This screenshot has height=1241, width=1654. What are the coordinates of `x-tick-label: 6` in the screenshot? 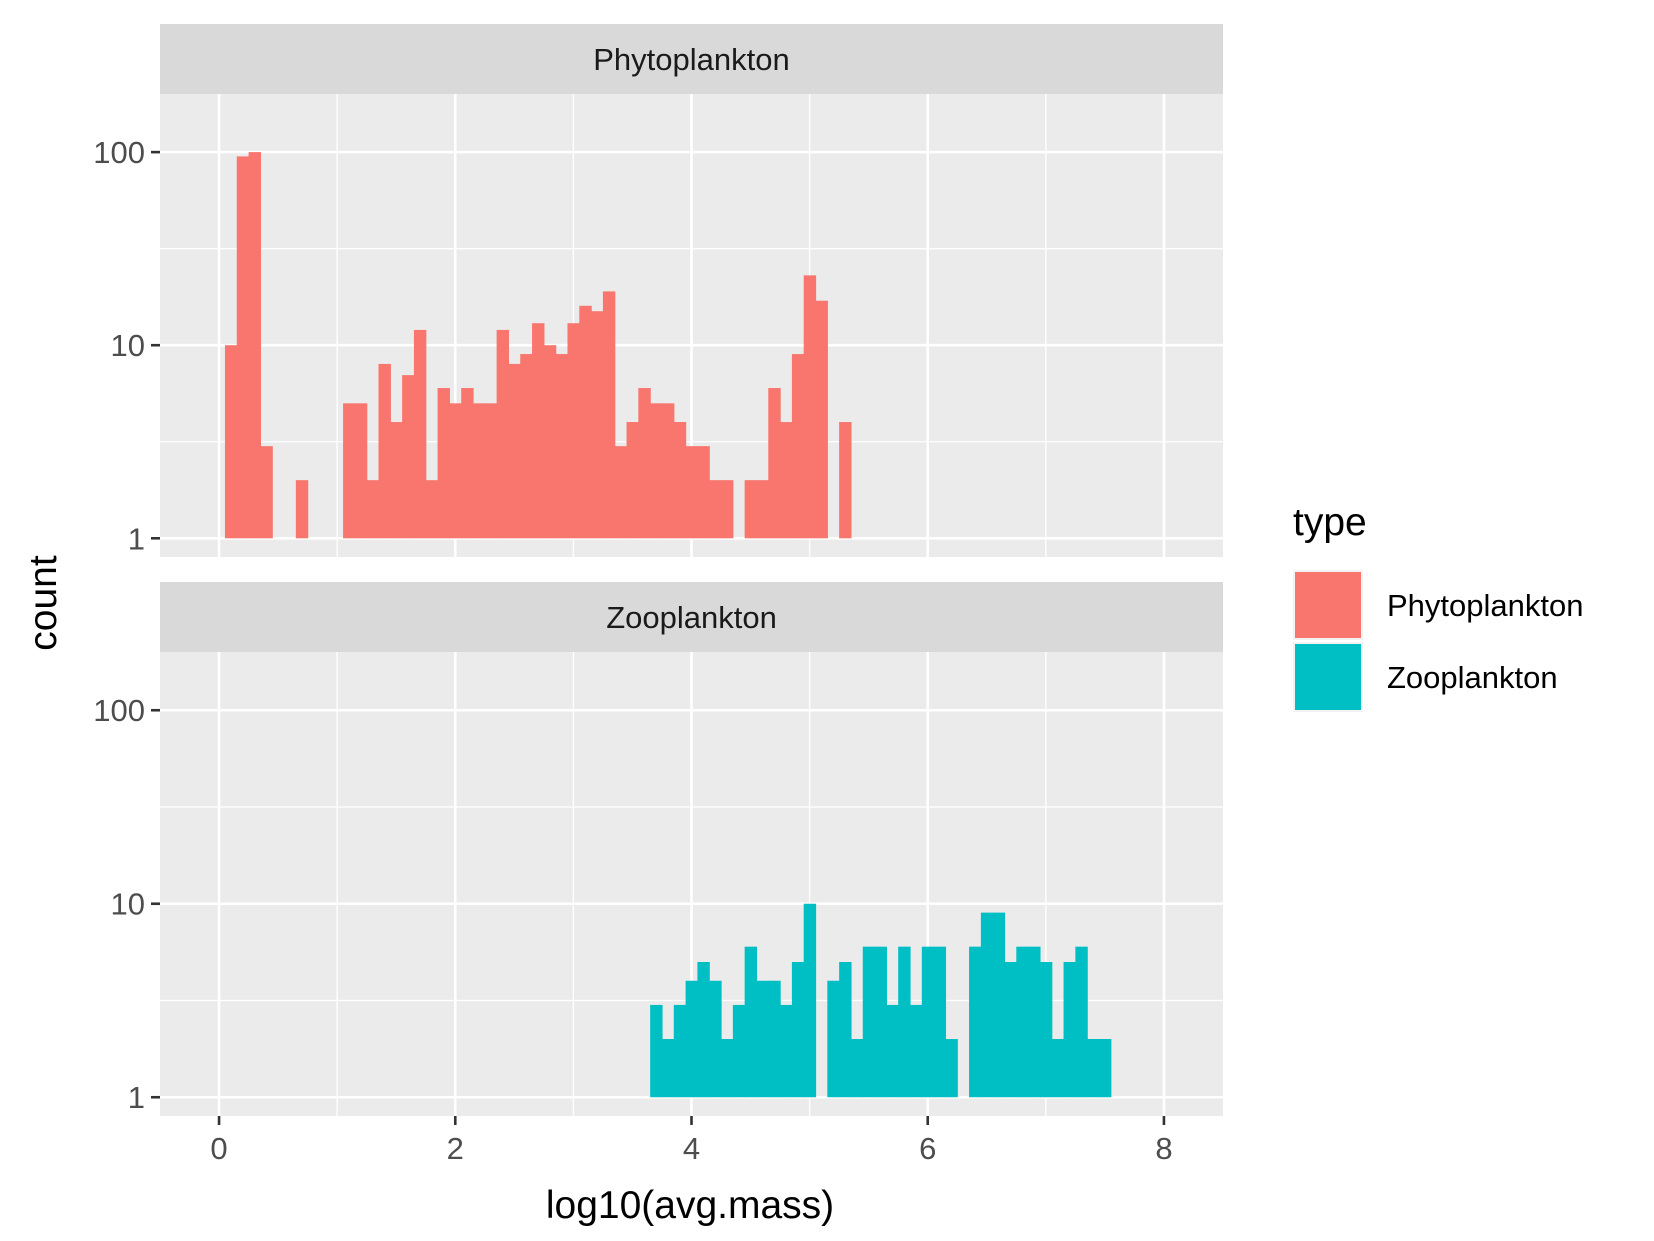 It's located at (927, 1148).